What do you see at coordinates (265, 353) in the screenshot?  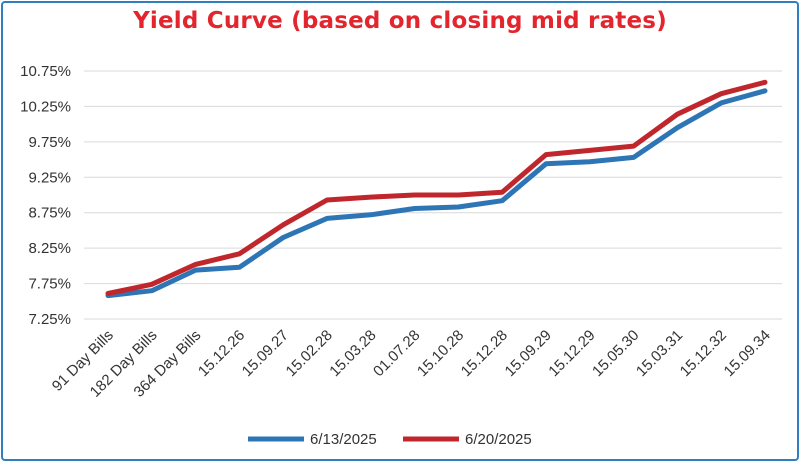 I see `x-tick-label: 15.09.27` at bounding box center [265, 353].